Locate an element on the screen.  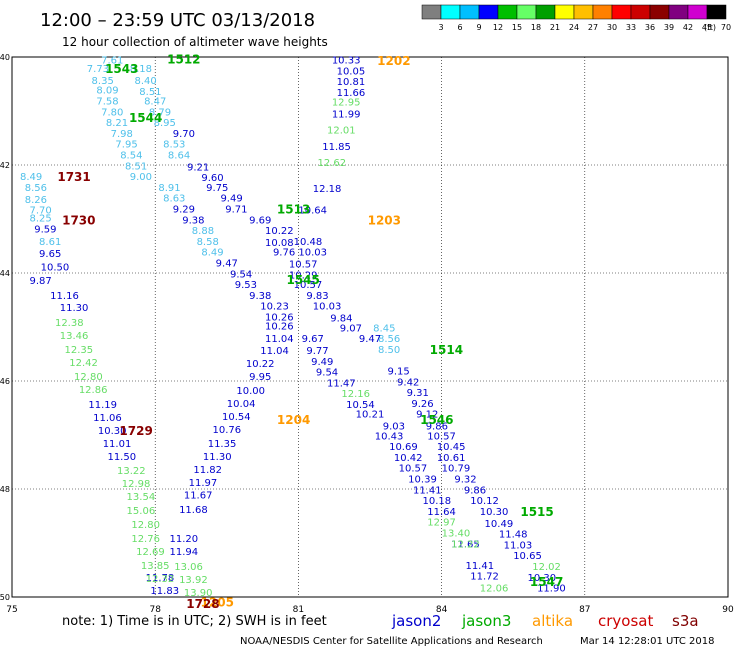
swh-value: 10.04 is located at coordinates (241, 404).